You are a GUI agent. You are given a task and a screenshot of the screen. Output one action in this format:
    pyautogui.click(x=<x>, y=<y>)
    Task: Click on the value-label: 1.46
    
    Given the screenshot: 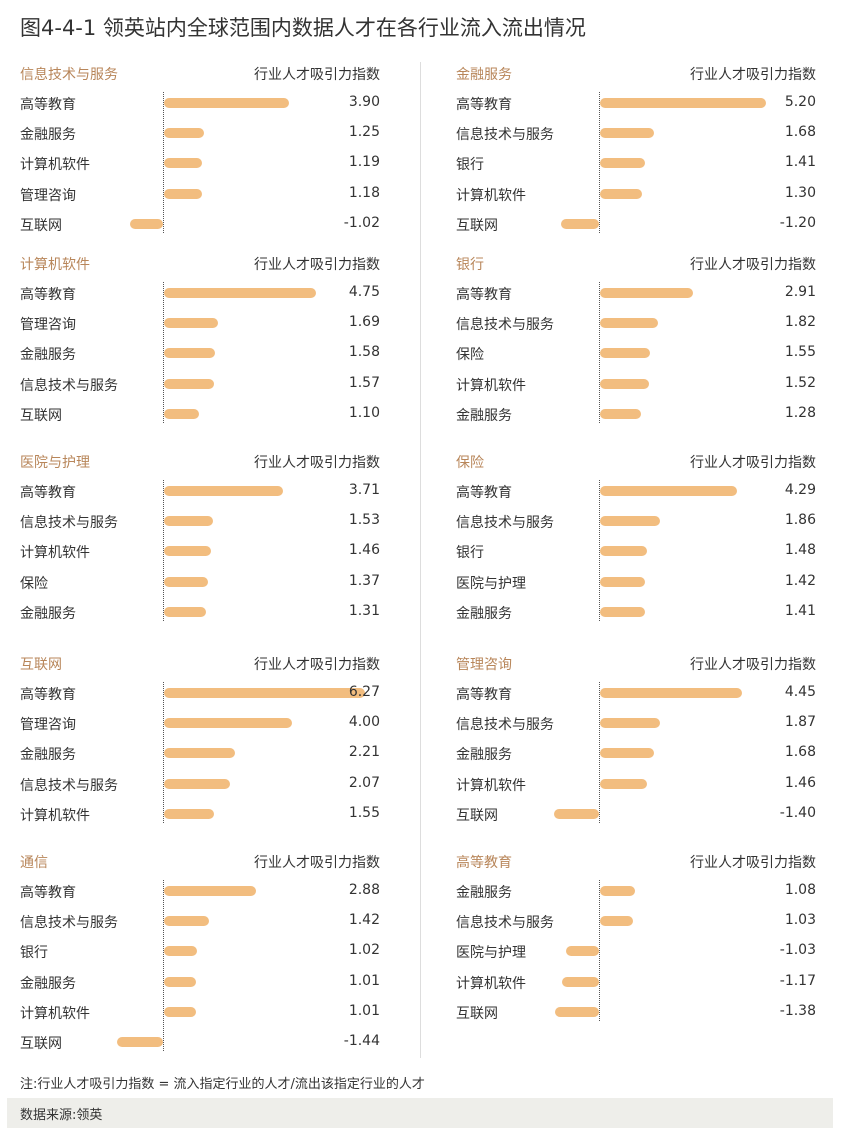 What is the action you would take?
    pyautogui.click(x=364, y=550)
    